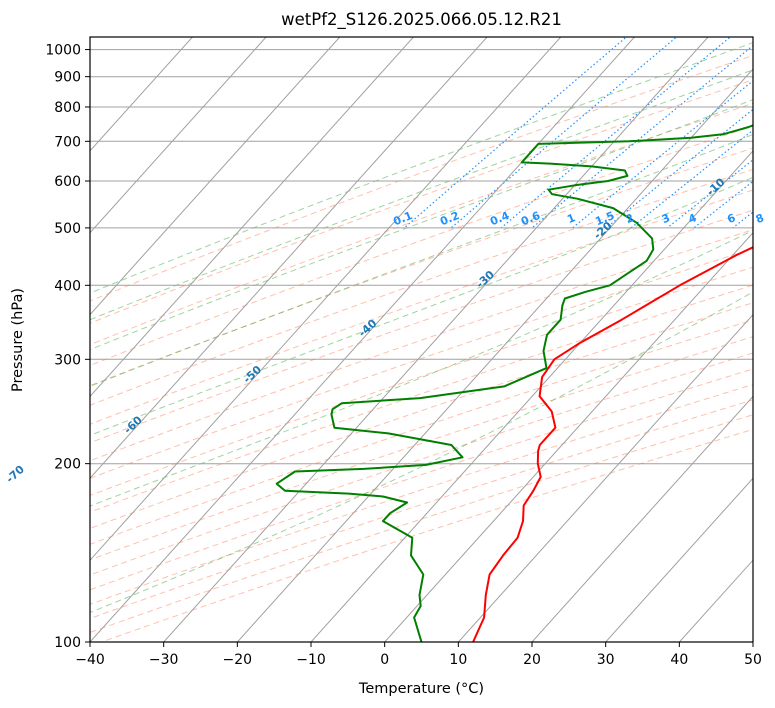 Image resolution: width=775 pixels, height=708 pixels. I want to click on x-axis-title: Temperature (°C), so click(421, 689).